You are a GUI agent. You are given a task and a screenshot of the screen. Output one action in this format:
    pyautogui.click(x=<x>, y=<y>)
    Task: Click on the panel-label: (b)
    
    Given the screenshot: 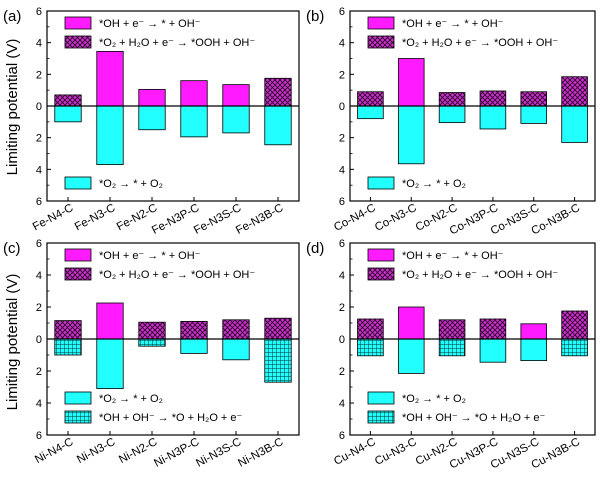 What is the action you would take?
    pyautogui.click(x=315, y=16)
    